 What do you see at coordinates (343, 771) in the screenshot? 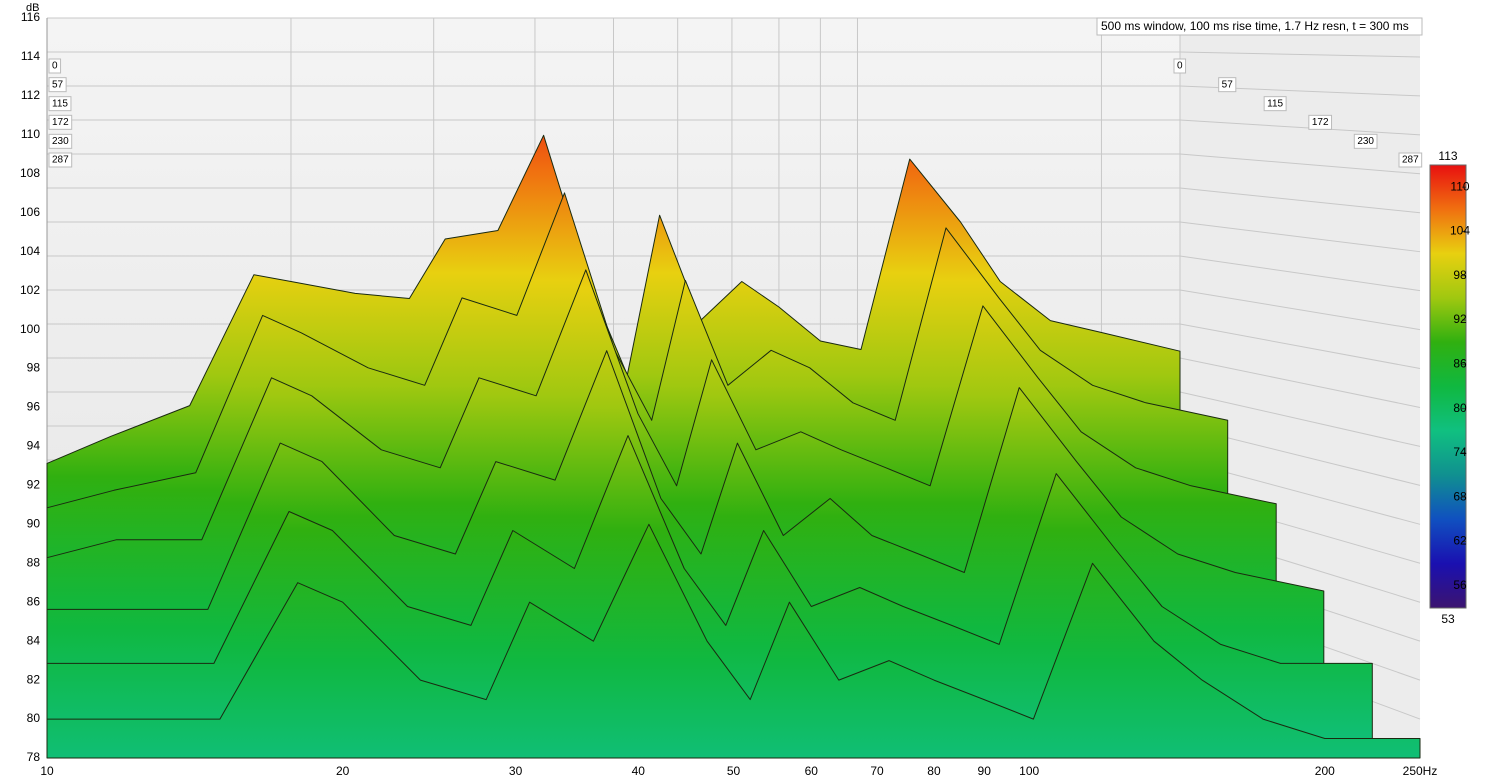
I see `x-tick-label: 20` at bounding box center [343, 771].